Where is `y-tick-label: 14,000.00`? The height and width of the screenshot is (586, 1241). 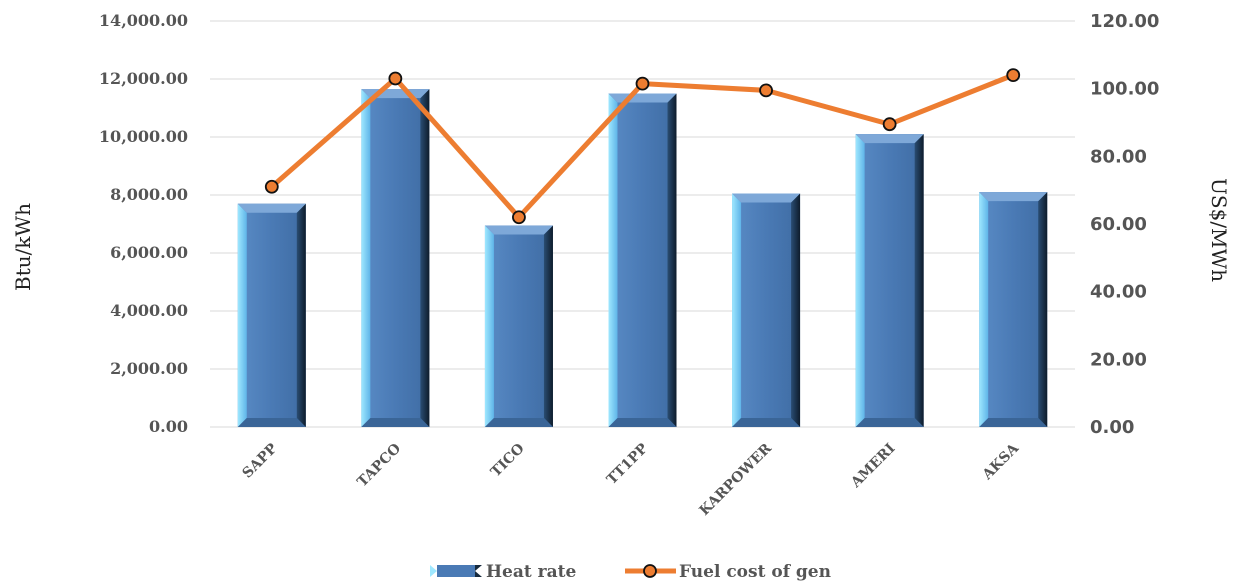
y-tick-label: 14,000.00 is located at coordinates (143, 20).